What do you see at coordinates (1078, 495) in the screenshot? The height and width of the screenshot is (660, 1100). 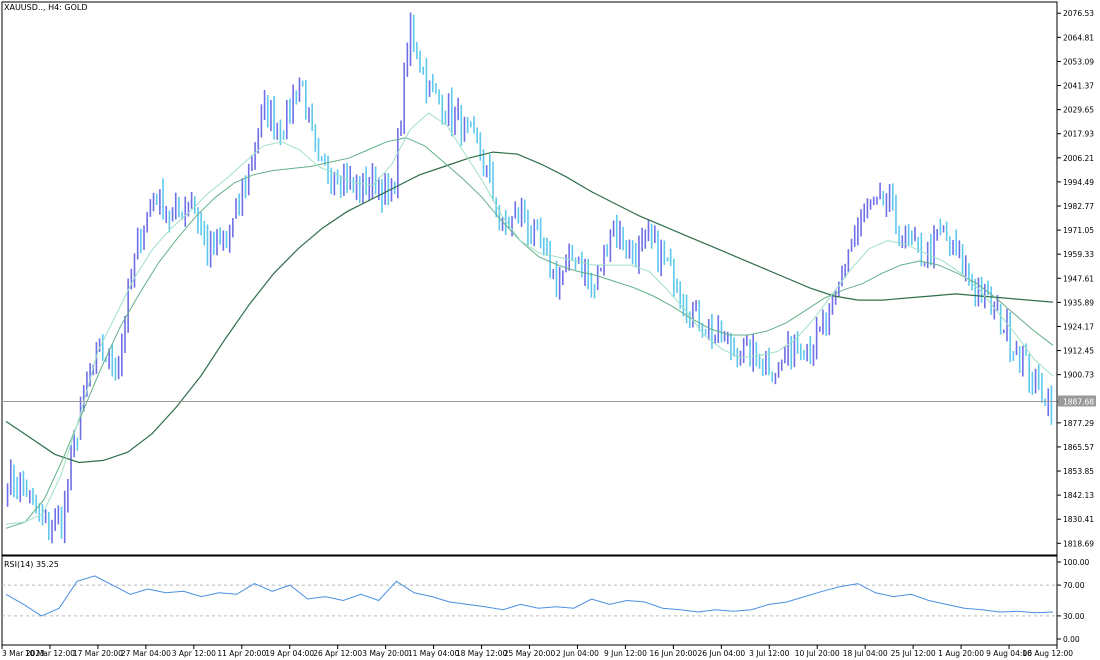 I see `y-axis-tick-label: 1842.13` at bounding box center [1078, 495].